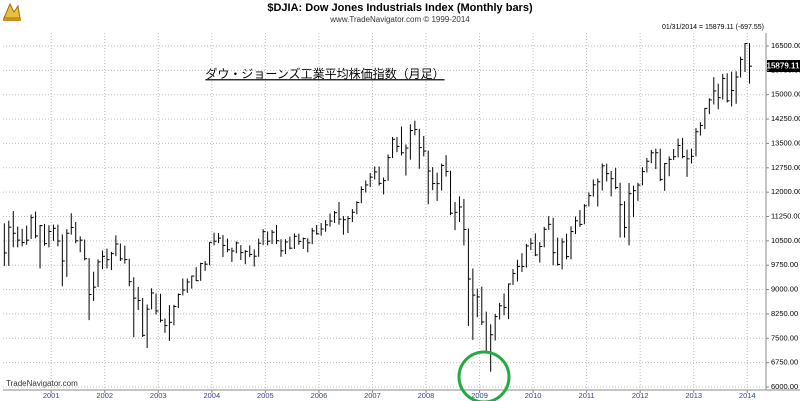 This screenshot has height=401, width=800. I want to click on y-tick-label: 10500.00, so click(785, 240).